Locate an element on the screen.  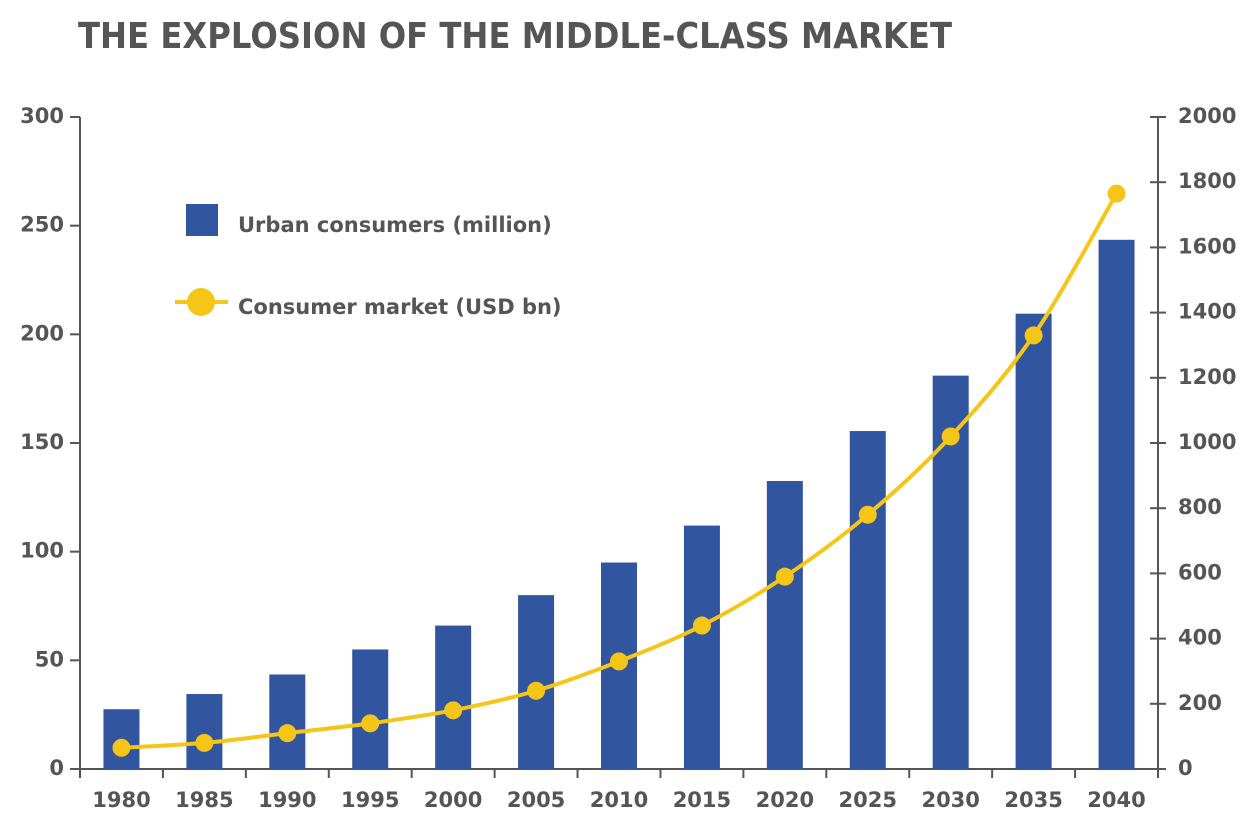
y2-tick-label: 800 is located at coordinates (1200, 507).